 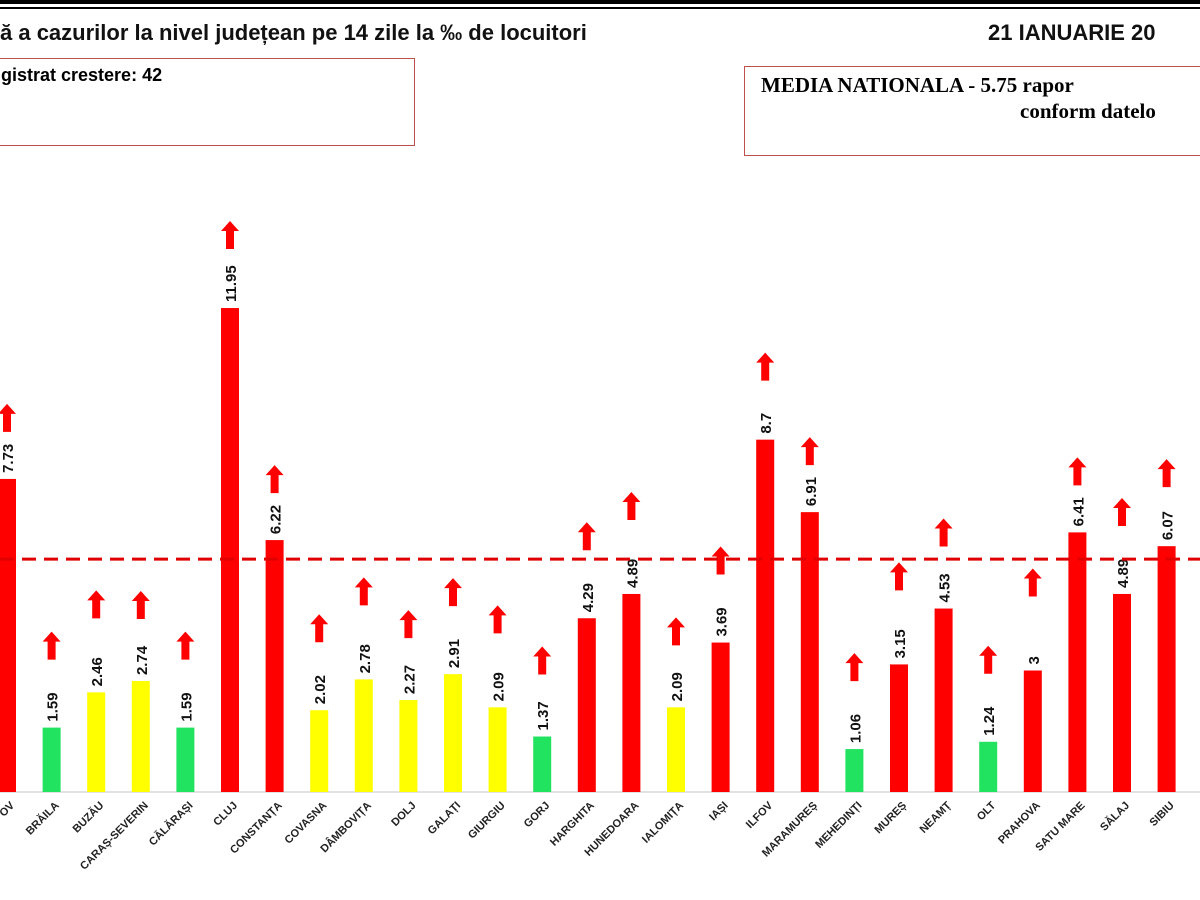 What do you see at coordinates (487, 821) in the screenshot?
I see `category-label: GIURGIU` at bounding box center [487, 821].